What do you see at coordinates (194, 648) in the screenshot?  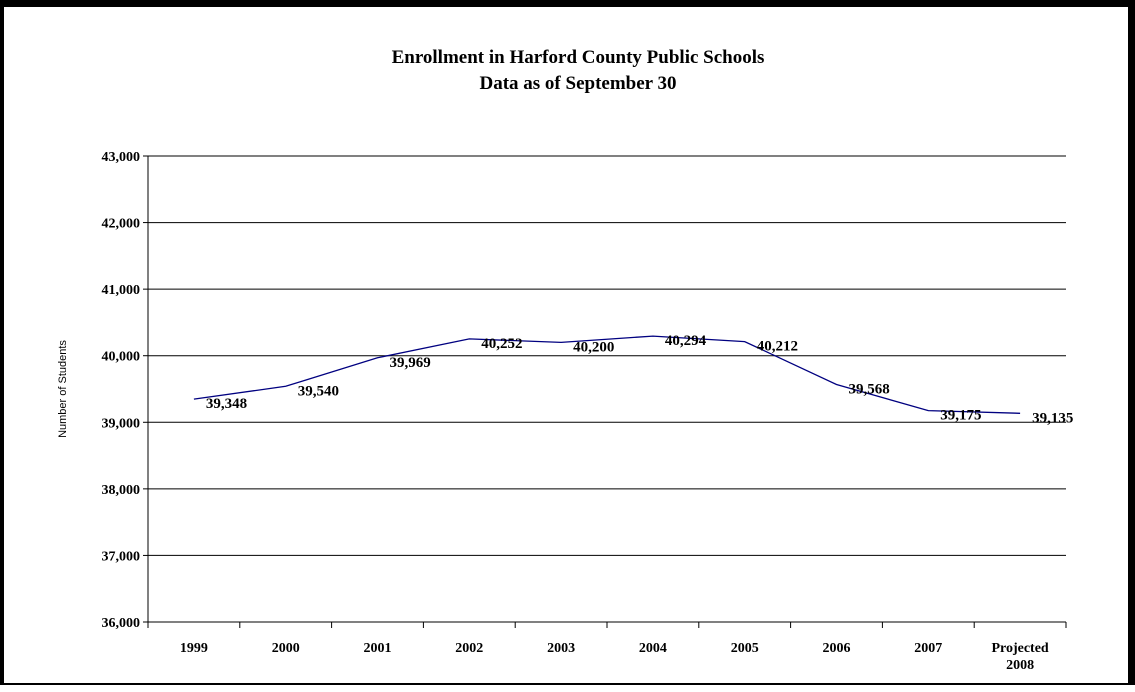 I see `x-tick-label: 1999` at bounding box center [194, 648].